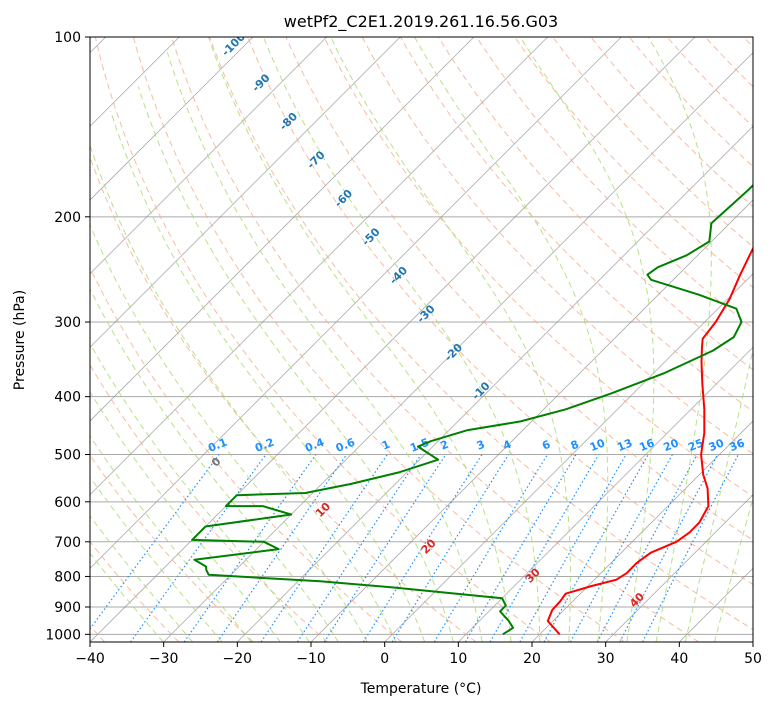 The image size is (775, 708). I want to click on mixing-ratio-label: 8, so click(575, 445).